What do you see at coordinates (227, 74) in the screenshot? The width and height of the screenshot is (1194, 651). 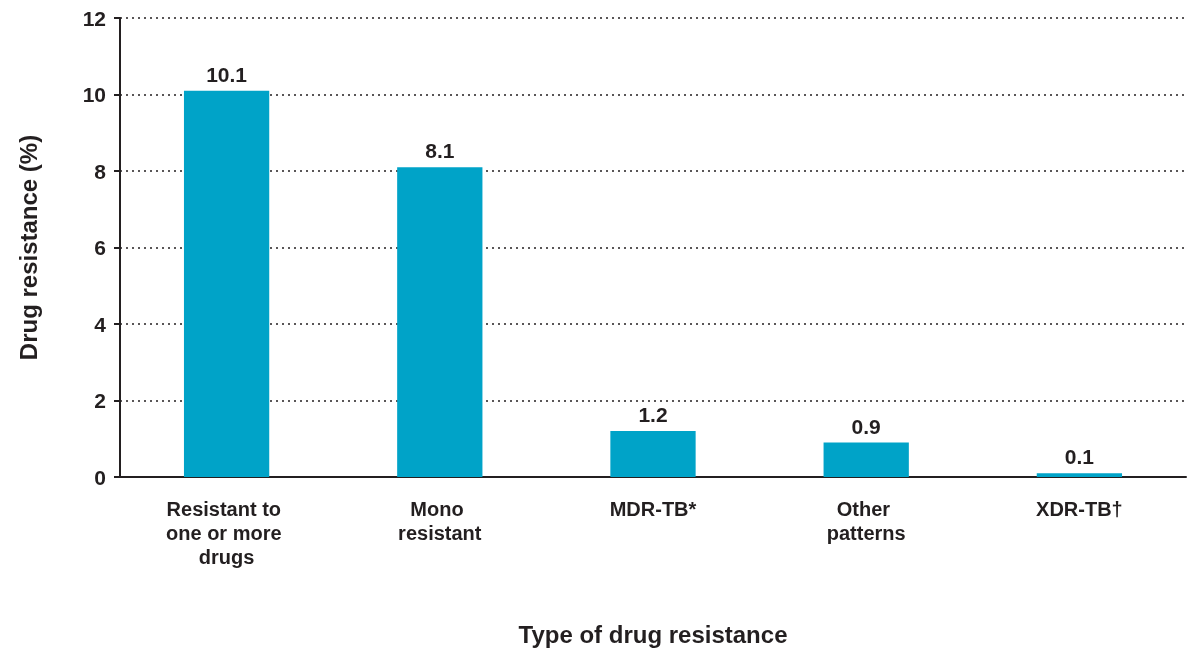 I see `data-label: 10.1` at bounding box center [227, 74].